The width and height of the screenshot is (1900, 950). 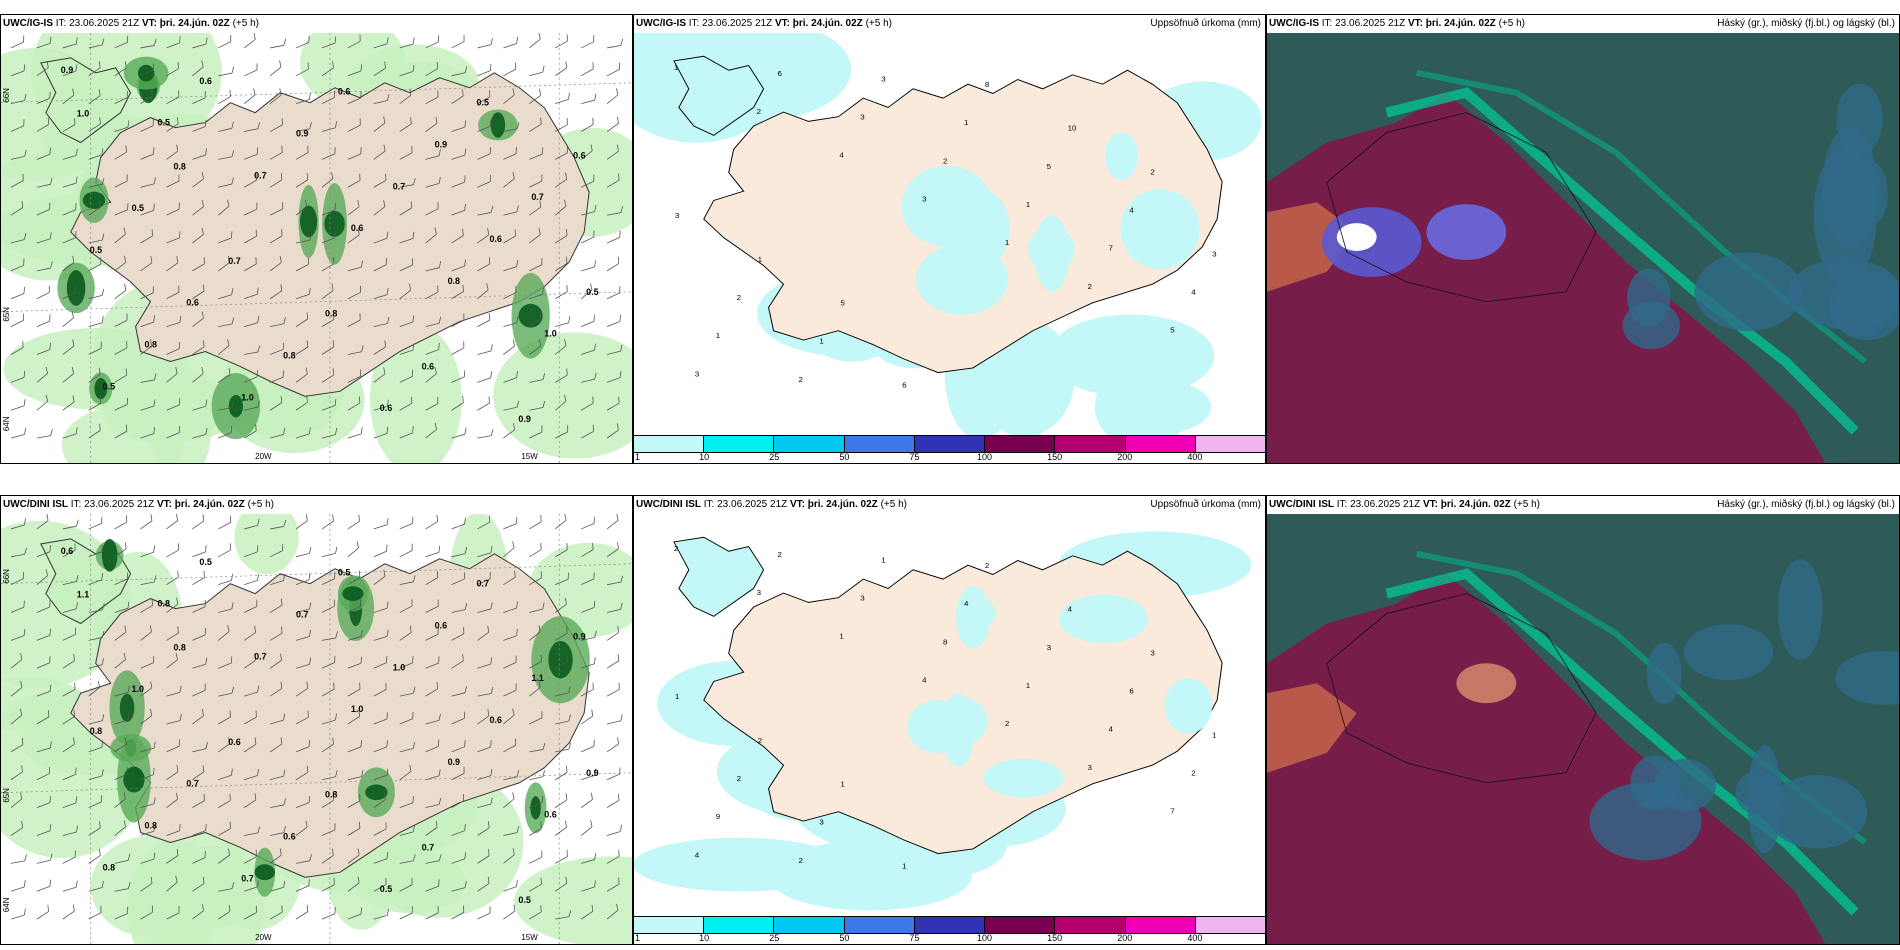 What do you see at coordinates (949, 234) in the screenshot?
I see `precip-map: 1 2 4 3 1 2 5 3 6 3 2 1 7 4 1 2 3 1 5 4 3 2 1 6 8 10 2 3 1 5` at bounding box center [949, 234].